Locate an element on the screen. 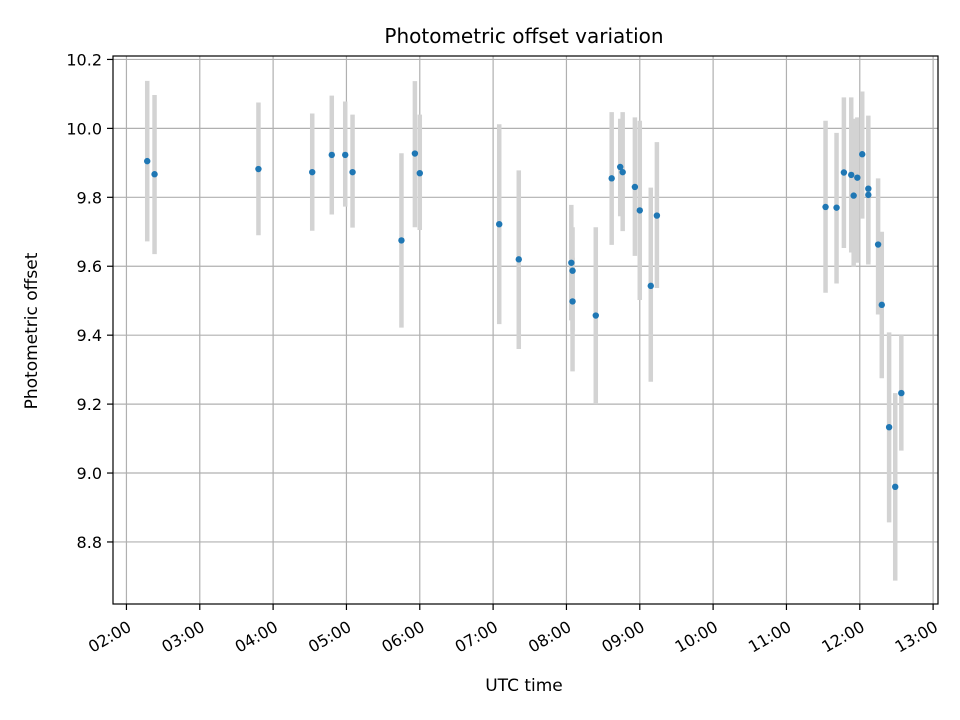 This screenshot has width=960, height=720. y-tick-label: 9.2 is located at coordinates (89, 404).